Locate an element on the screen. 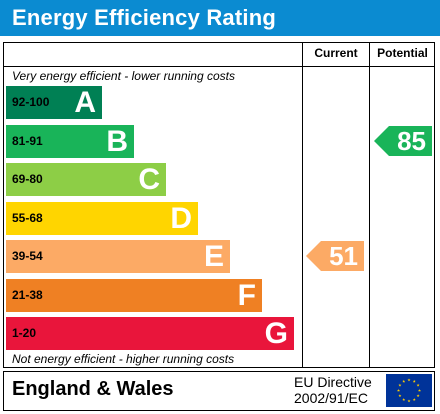 The height and width of the screenshot is (414, 440). band-range: 1-20 is located at coordinates (24, 333).